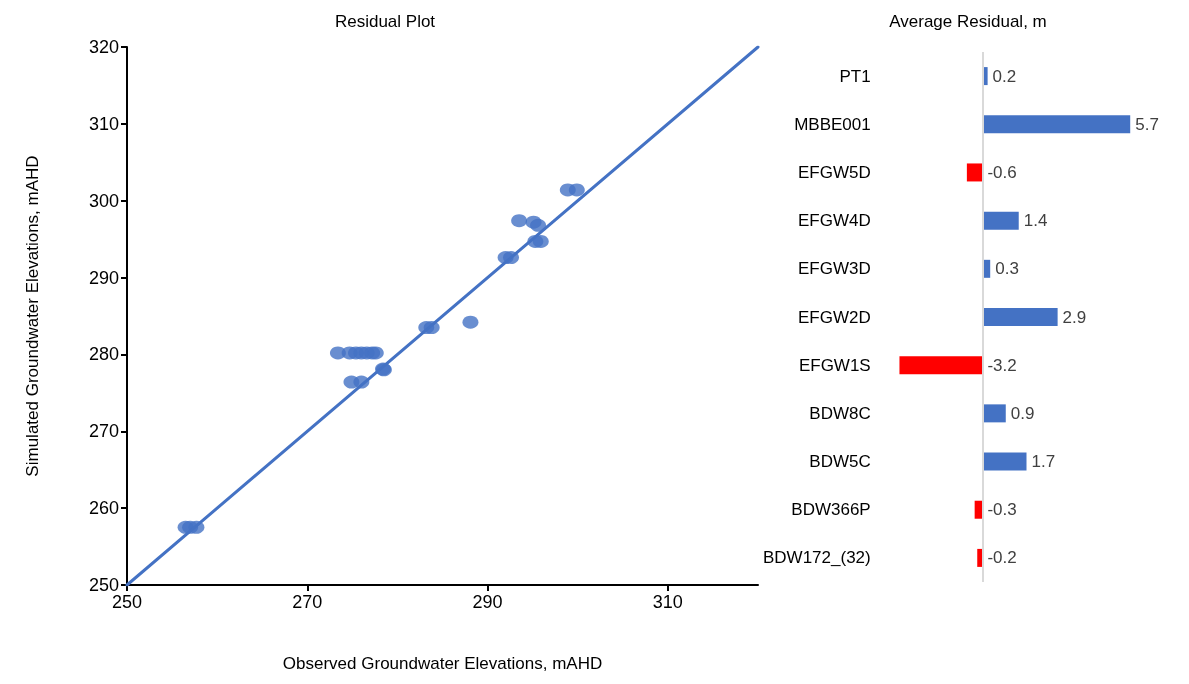 The image size is (1189, 684). Describe the element at coordinates (832, 124) in the screenshot. I see `y-tick-label: MBBE001` at that location.